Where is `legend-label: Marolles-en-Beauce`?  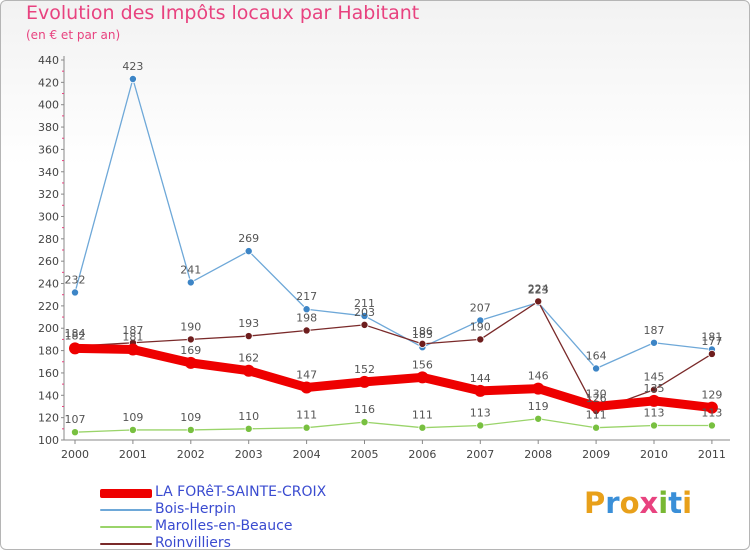
legend-label: Marolles-en-Beauce is located at coordinates (224, 526).